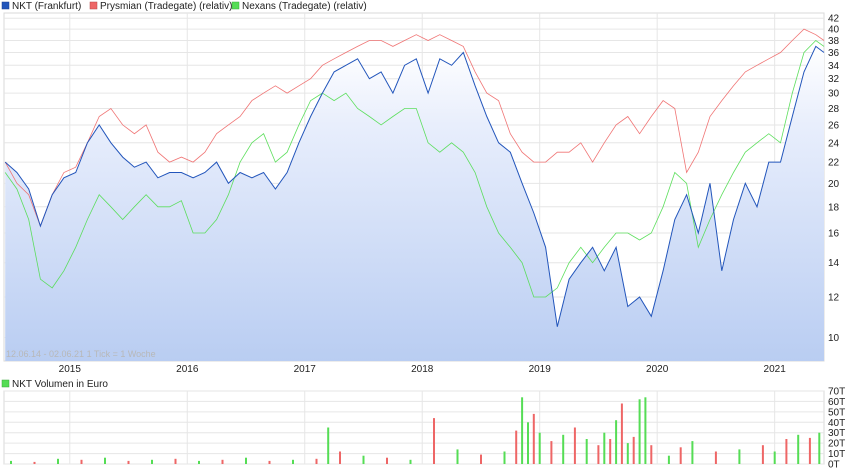 This screenshot has height=474, width=860. I want to click on price-y-tick-label: 36, so click(834, 53).